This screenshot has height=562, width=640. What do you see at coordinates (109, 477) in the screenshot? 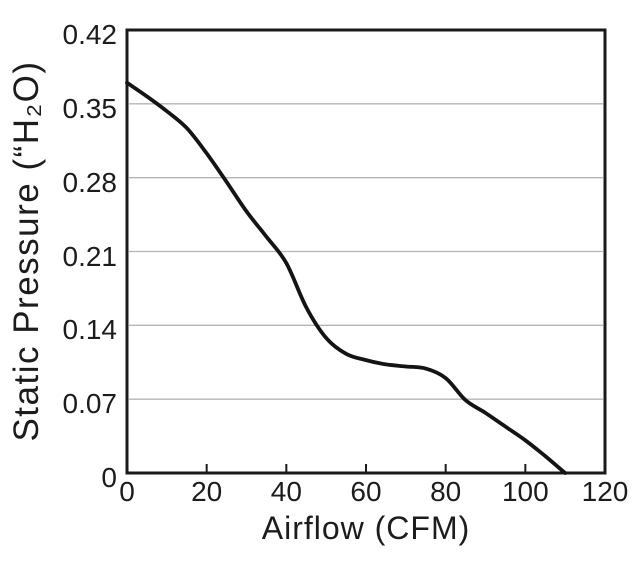
I see `y-tick-label: 0` at bounding box center [109, 477].